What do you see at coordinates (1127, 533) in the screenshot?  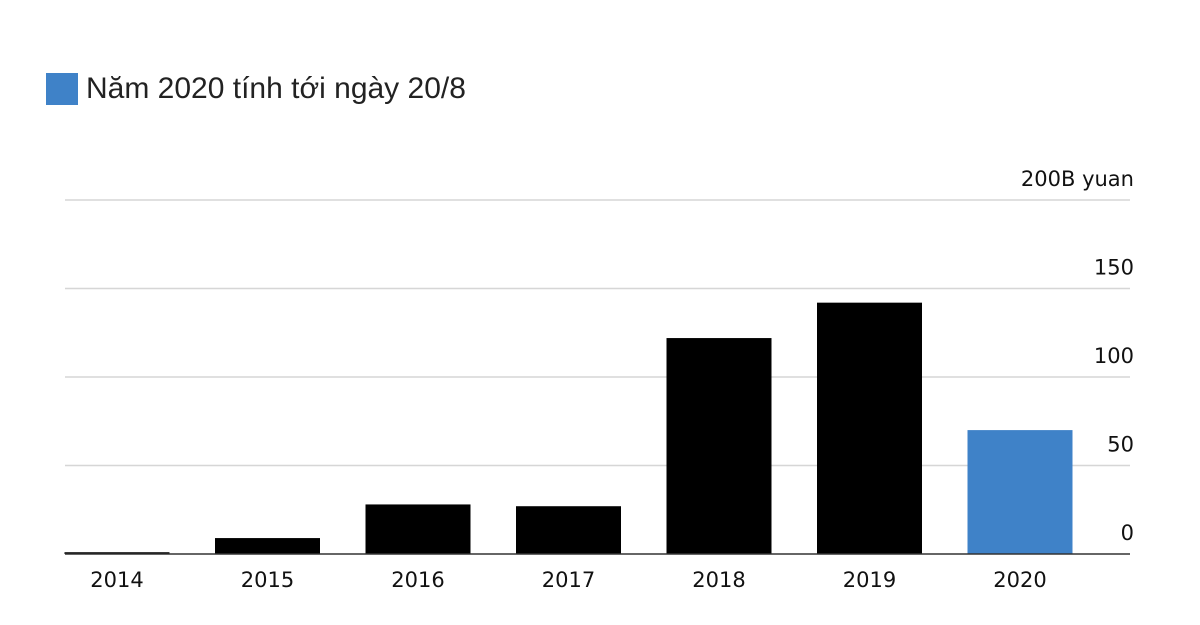 I see `y-tick-label: 0` at bounding box center [1127, 533].